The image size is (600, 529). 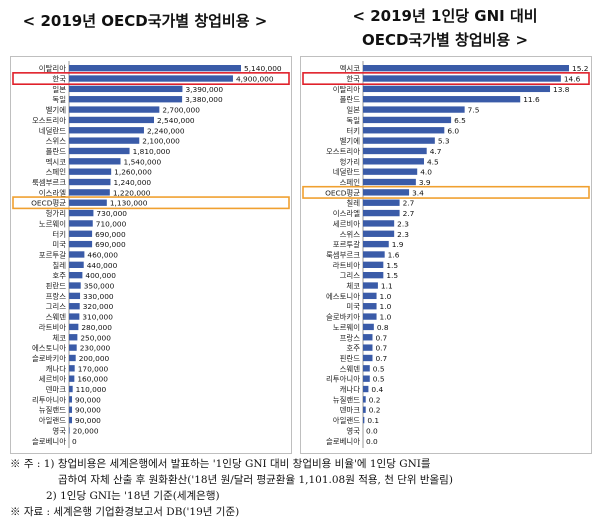 I want to click on chart-1-value-label-15: 2.3, so click(x=403, y=223).